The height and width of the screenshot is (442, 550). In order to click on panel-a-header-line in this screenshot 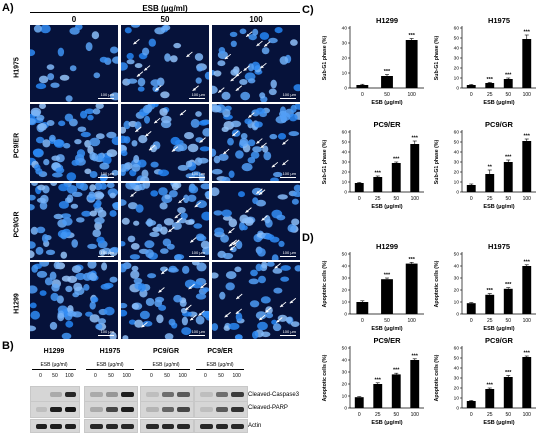, I will do `click(165, 12)`.